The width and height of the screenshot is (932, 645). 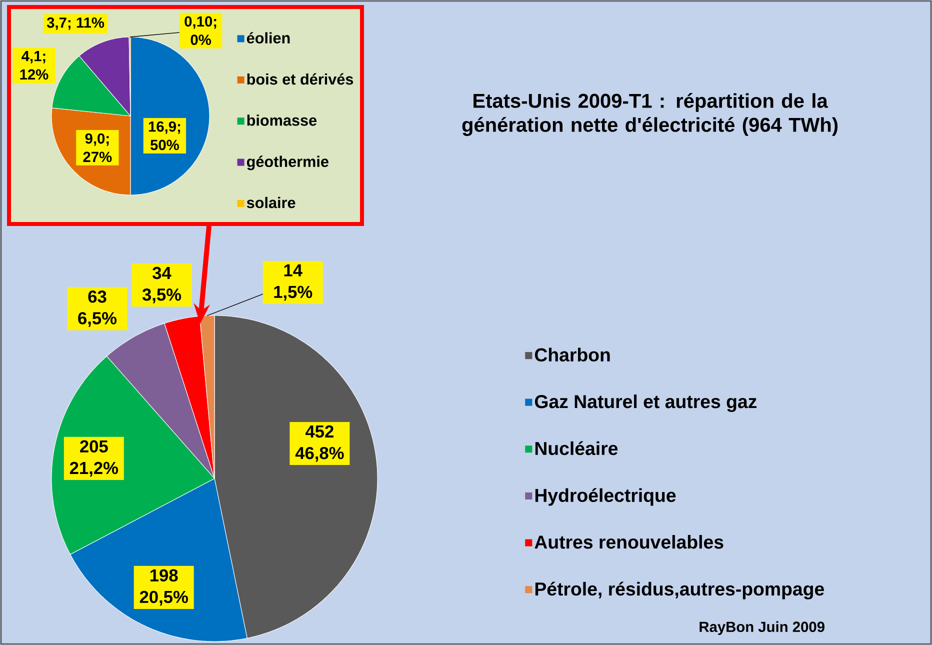 I want to click on data-label: 16,9; 50%, so click(x=164, y=135).